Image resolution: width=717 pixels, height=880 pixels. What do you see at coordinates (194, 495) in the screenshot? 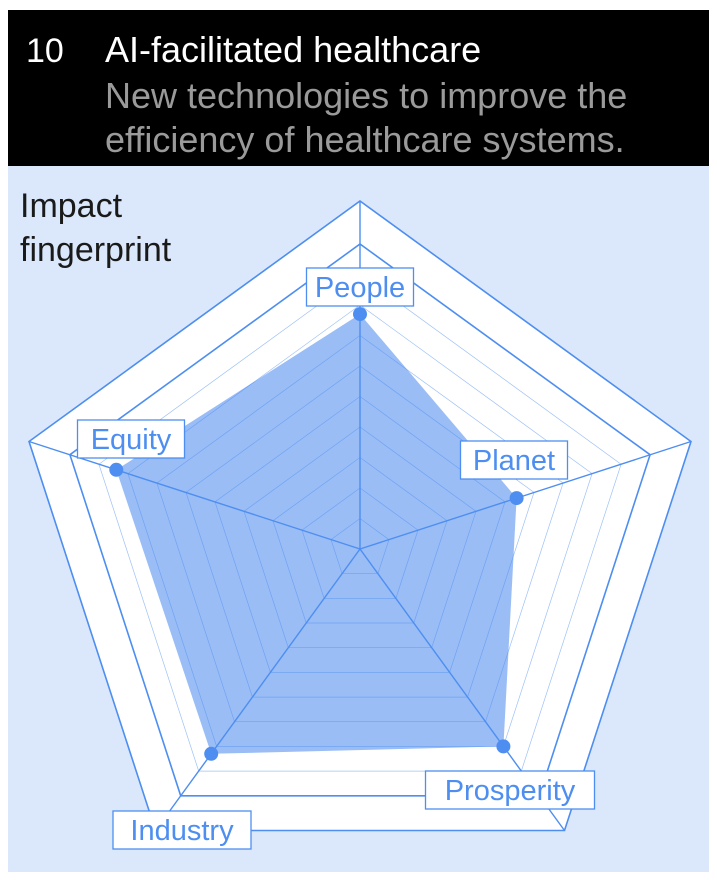
I see `radar-spoke-equity` at bounding box center [194, 495].